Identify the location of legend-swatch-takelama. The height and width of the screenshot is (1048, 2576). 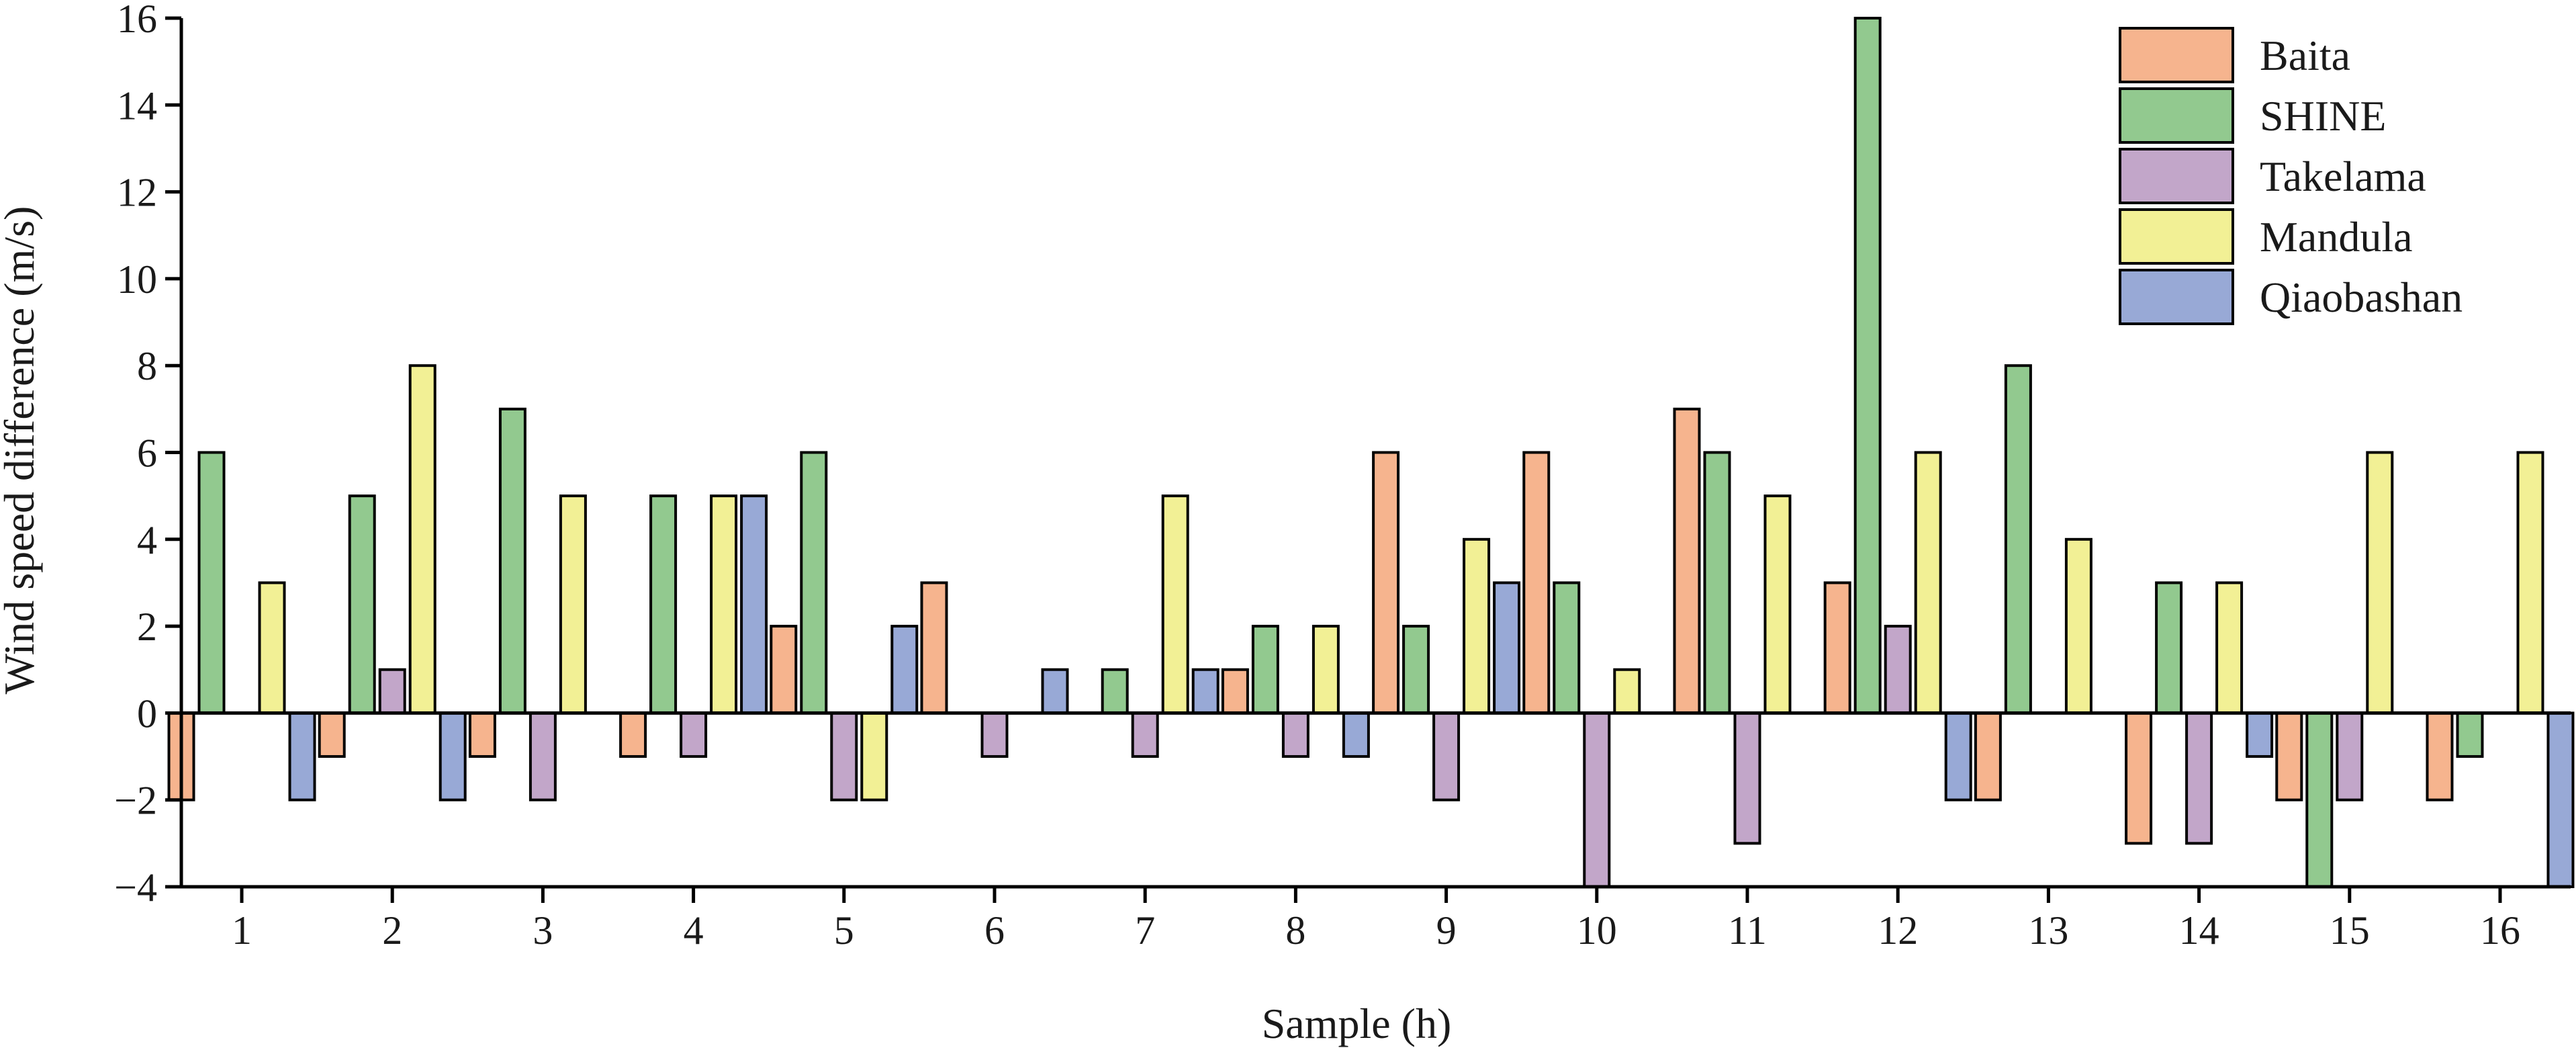
(2176, 176).